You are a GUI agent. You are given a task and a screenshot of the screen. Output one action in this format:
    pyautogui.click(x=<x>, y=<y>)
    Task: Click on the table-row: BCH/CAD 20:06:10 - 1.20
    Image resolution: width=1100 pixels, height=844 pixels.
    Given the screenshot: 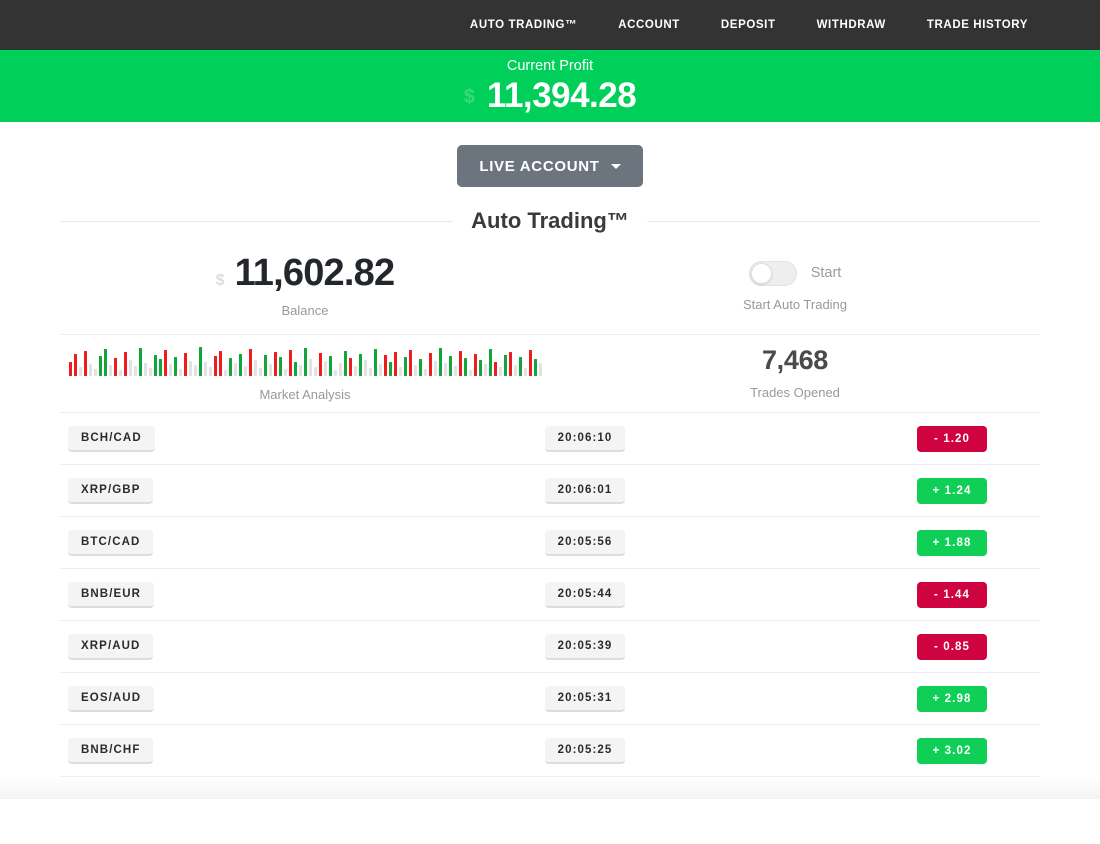 What is the action you would take?
    pyautogui.click(x=550, y=439)
    